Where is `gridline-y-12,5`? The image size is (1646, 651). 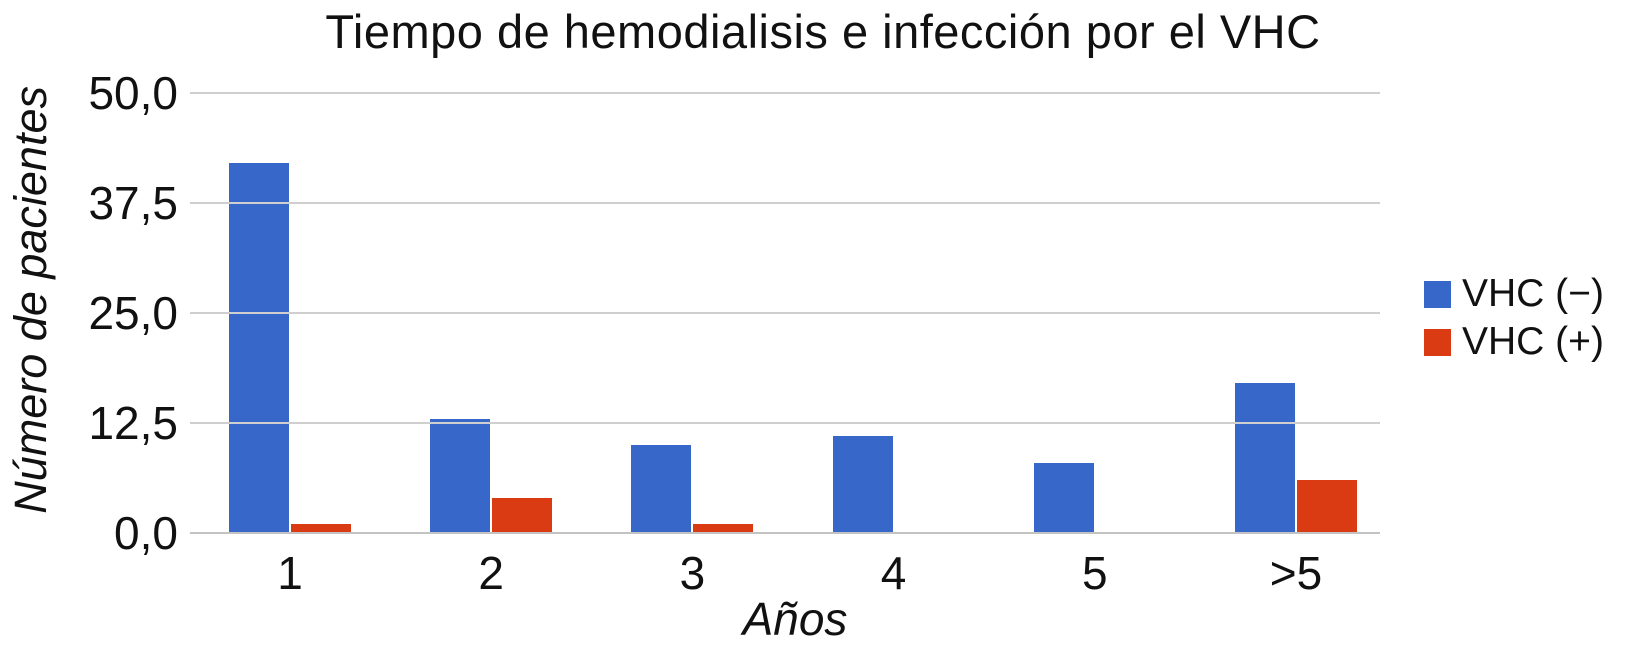
gridline-y-12,5 is located at coordinates (785, 423).